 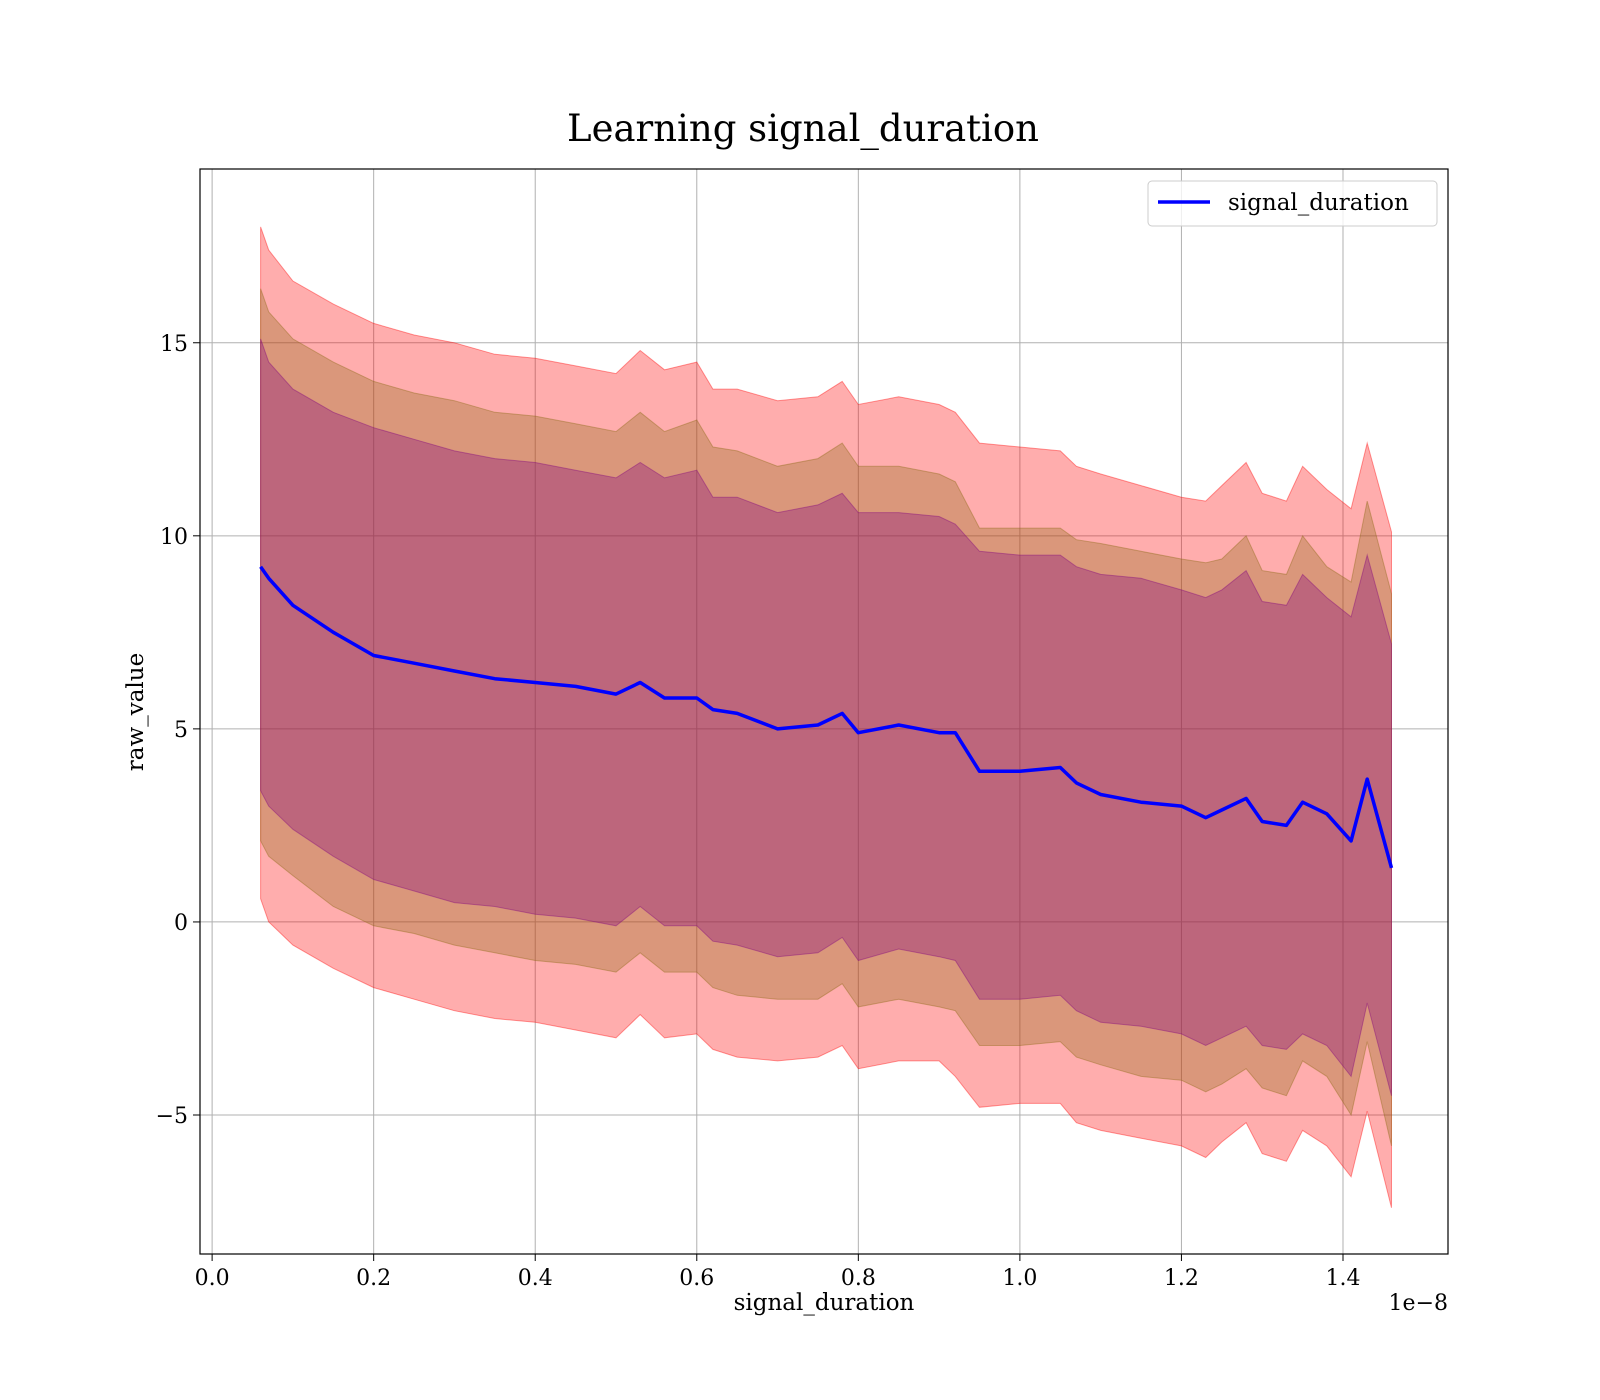 What do you see at coordinates (1181, 1278) in the screenshot?
I see `x-tick-label: 1.2` at bounding box center [1181, 1278].